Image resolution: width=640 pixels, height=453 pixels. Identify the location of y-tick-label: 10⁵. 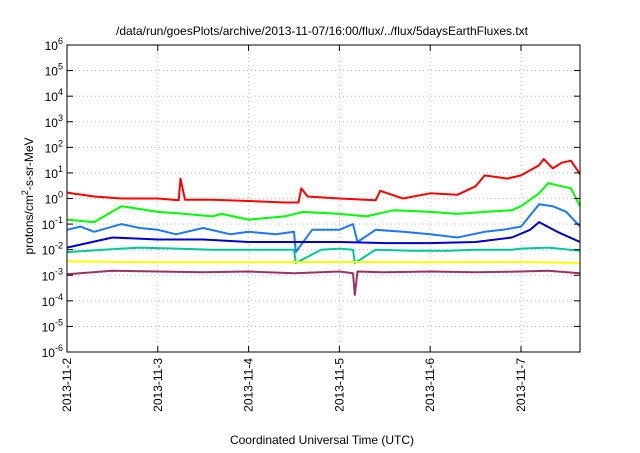
(54, 70).